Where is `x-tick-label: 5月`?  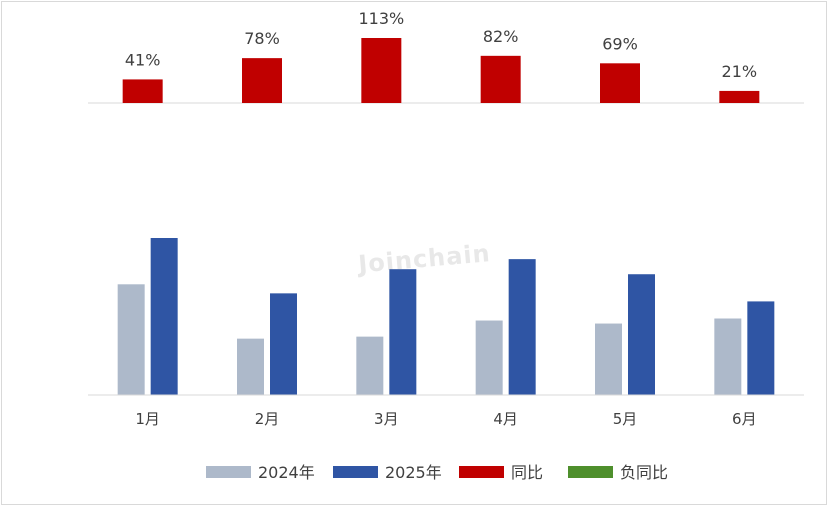
x-tick-label: 5月 is located at coordinates (625, 419).